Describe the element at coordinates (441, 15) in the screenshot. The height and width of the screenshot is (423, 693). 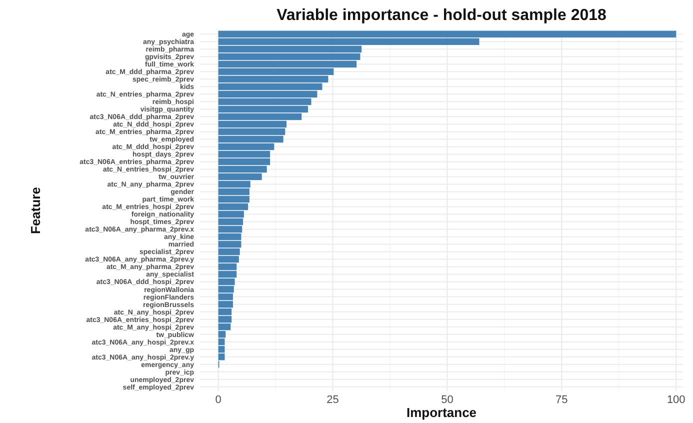
I see `chart-title: Variable importance - hold-out sample 2018` at that location.